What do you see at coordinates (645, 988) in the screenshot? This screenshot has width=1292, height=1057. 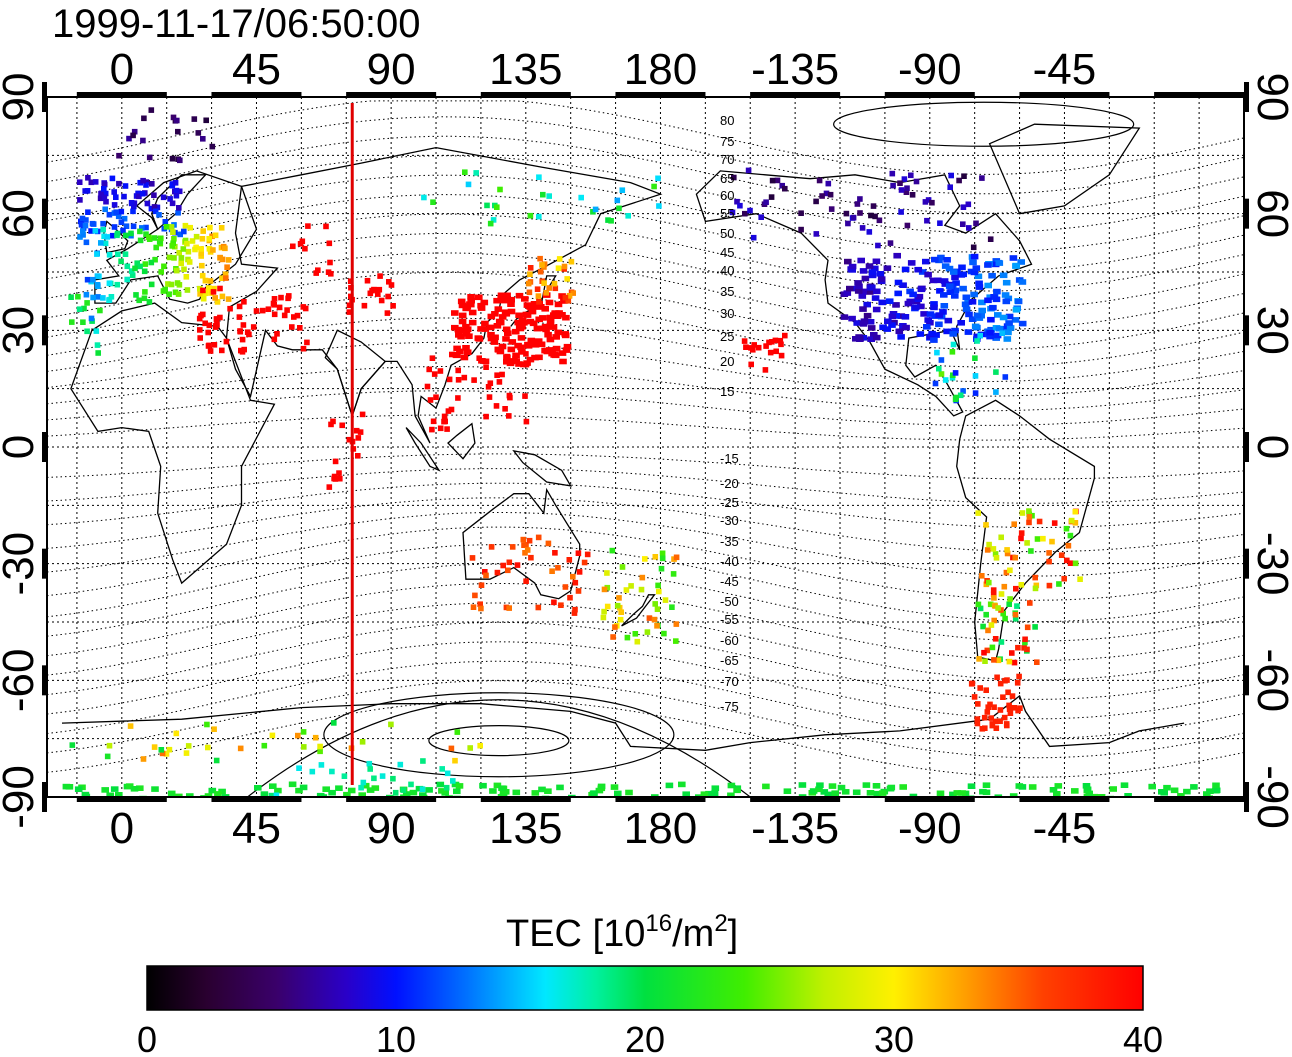 I see `colorbar-gradient` at bounding box center [645, 988].